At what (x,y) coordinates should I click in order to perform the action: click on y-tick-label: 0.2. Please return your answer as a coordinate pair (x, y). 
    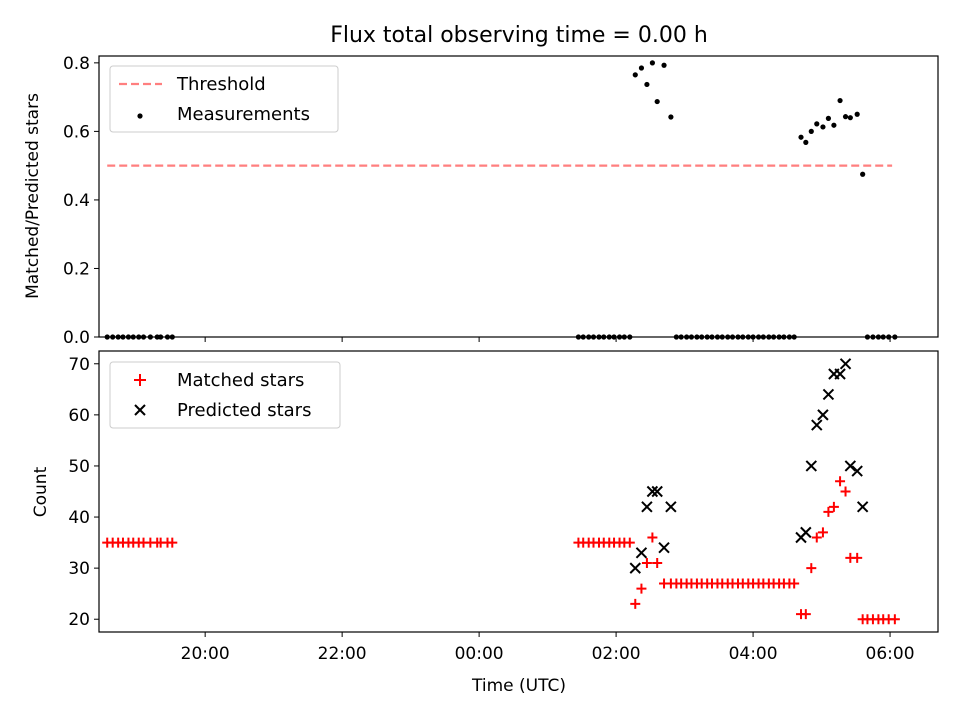
    Looking at the image, I should click on (76, 269).